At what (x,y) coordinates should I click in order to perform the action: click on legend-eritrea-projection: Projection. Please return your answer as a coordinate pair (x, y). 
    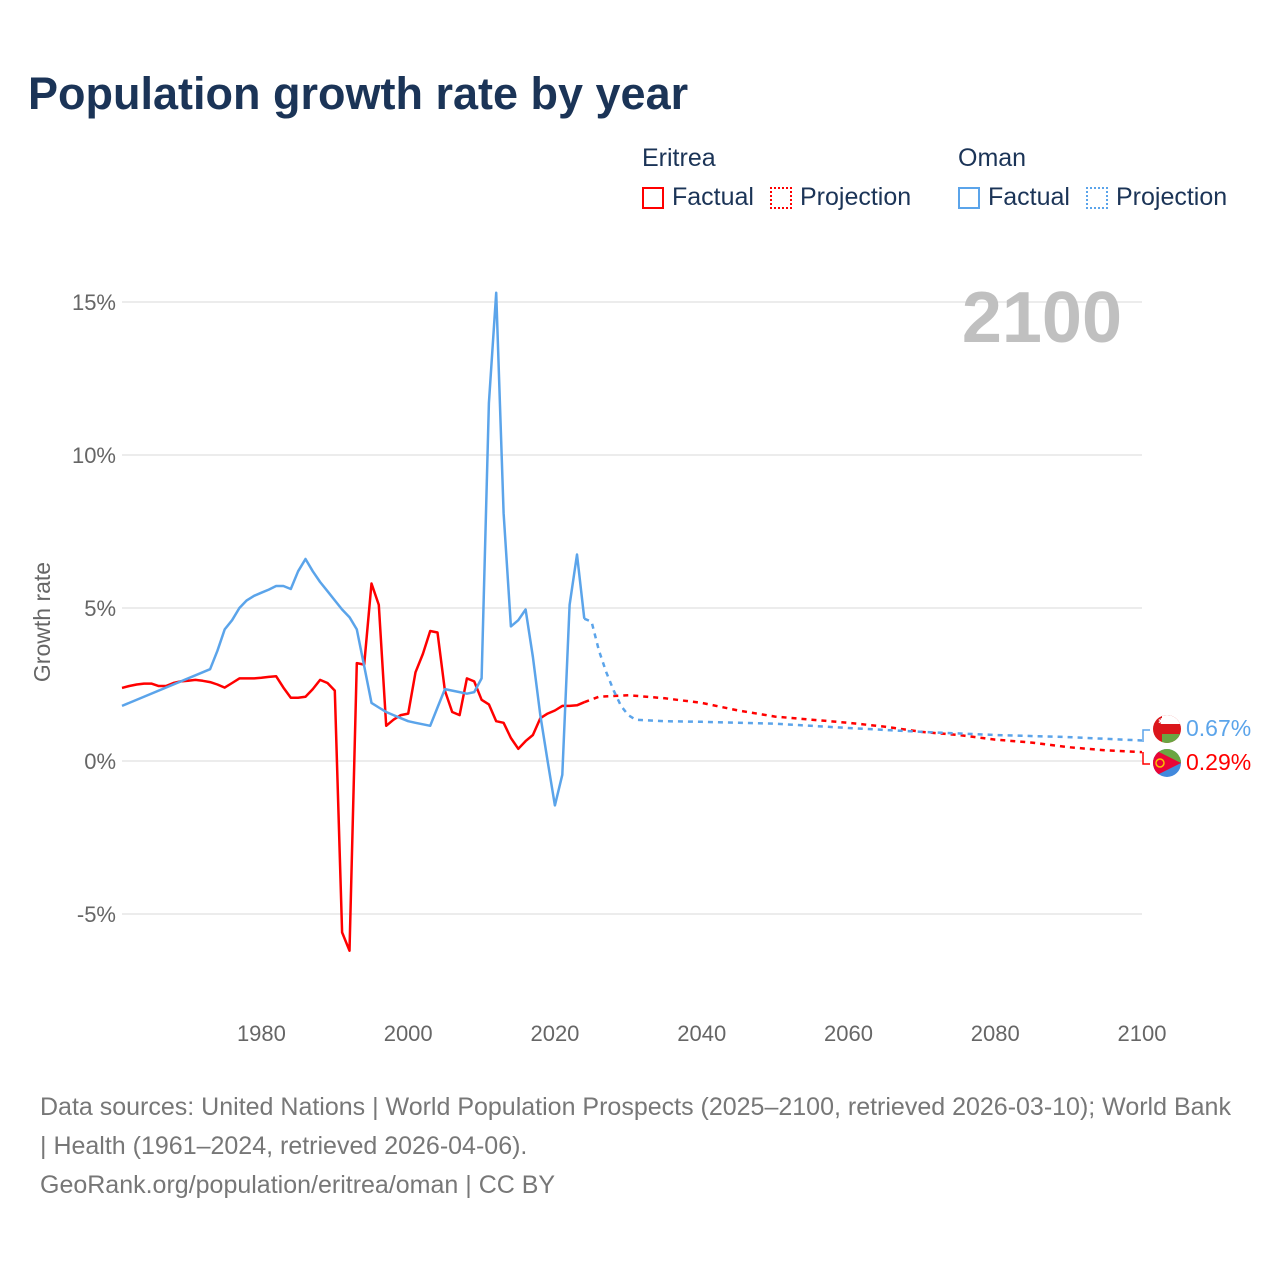
    Looking at the image, I should click on (840, 197).